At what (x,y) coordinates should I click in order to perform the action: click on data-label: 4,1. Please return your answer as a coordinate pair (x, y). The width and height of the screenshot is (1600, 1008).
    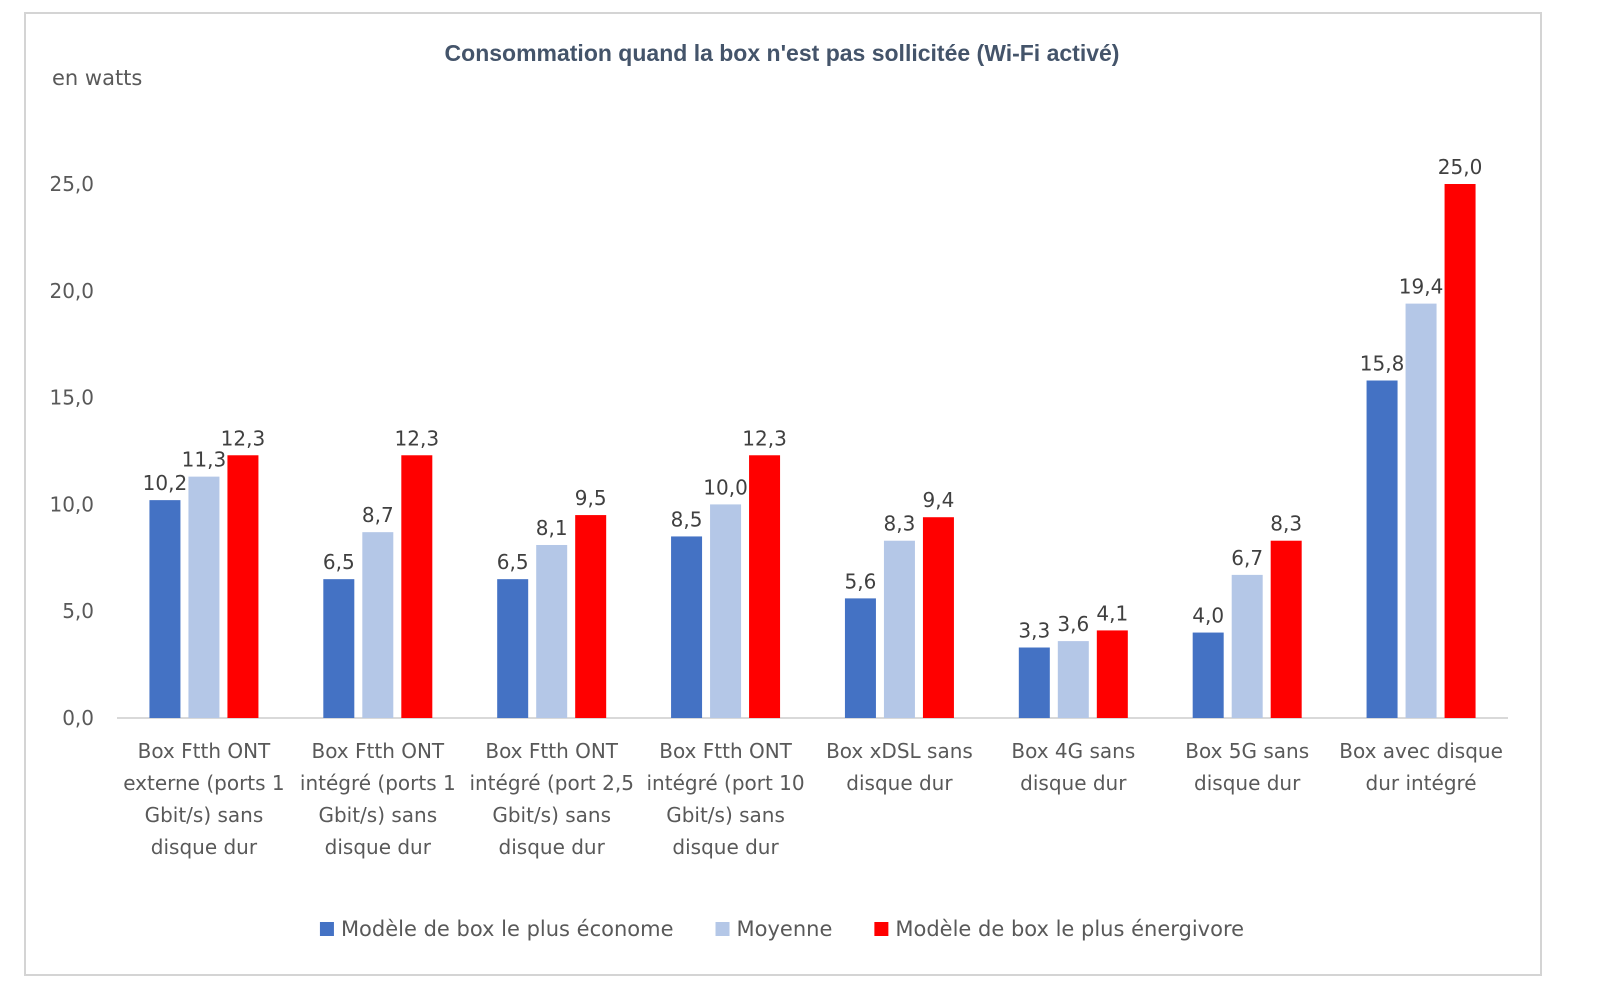
    Looking at the image, I should click on (1112, 613).